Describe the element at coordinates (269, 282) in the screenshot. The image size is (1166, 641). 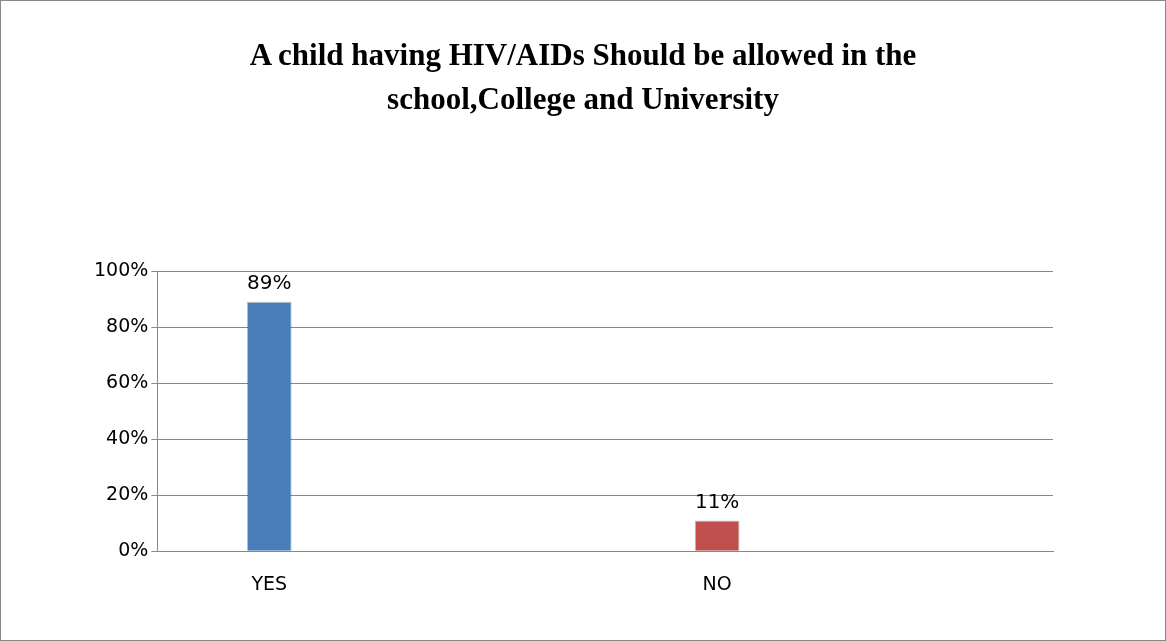
I see `data-label: 89%` at that location.